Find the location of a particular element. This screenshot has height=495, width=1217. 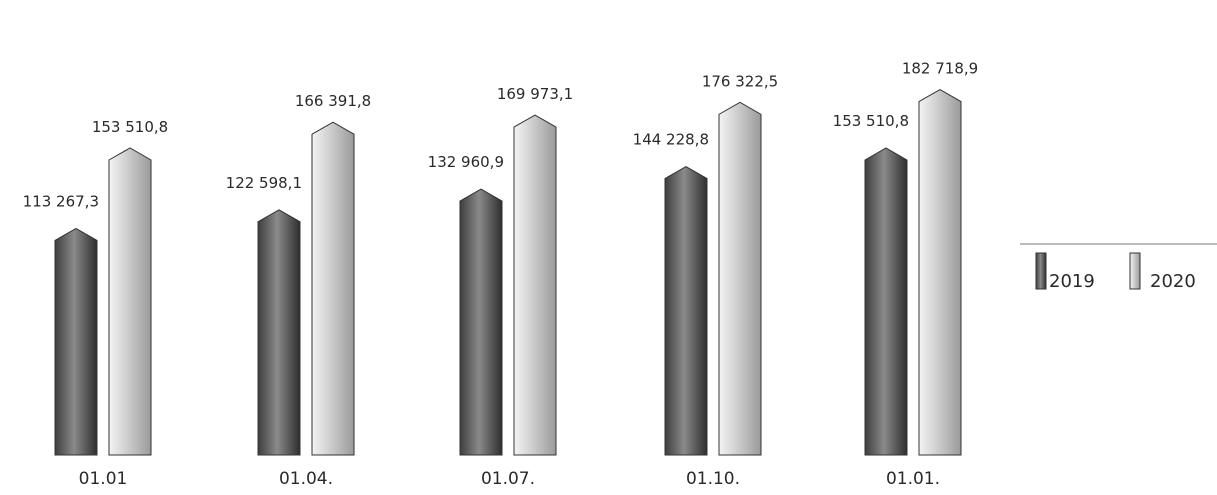

value-label-2020-3: 169 973,1 is located at coordinates (535, 94).